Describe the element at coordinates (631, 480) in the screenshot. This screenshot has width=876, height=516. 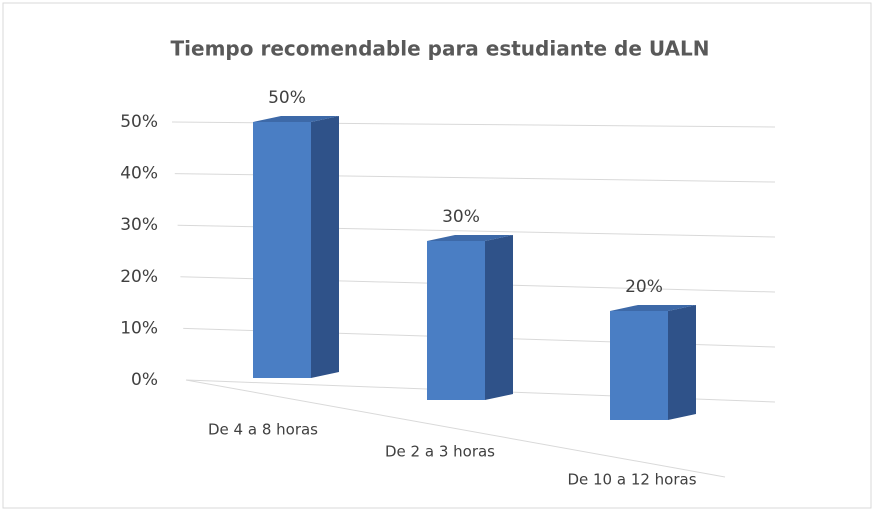
I see `x-tick-label: De 10 a 12 horas` at that location.